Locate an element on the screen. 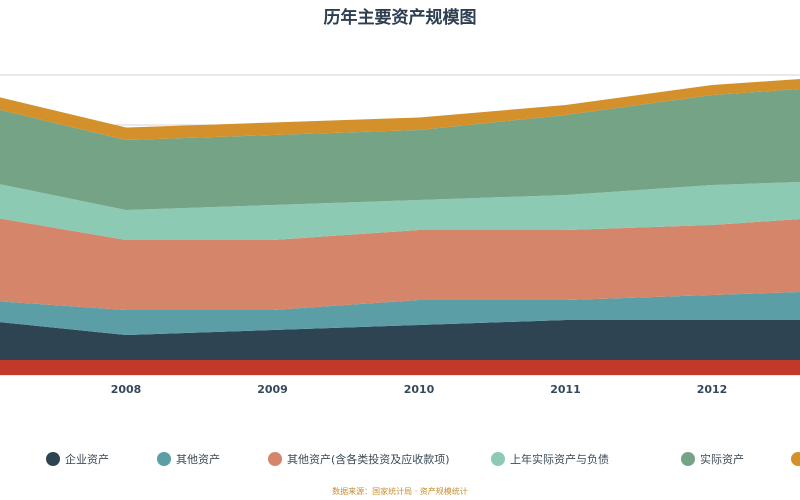 This screenshot has width=800, height=500. legend-item-3: 其他资产(含各类投资及应收款项) is located at coordinates (359, 459).